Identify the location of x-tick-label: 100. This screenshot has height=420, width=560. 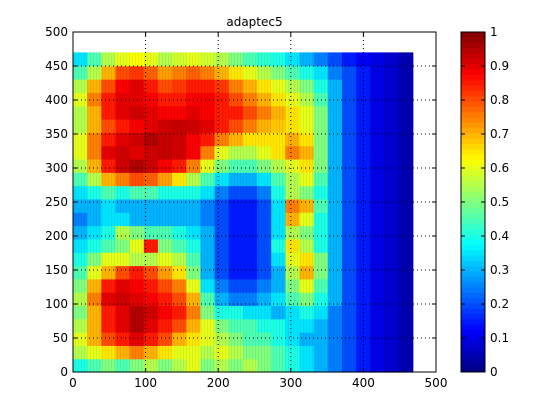
(145, 383).